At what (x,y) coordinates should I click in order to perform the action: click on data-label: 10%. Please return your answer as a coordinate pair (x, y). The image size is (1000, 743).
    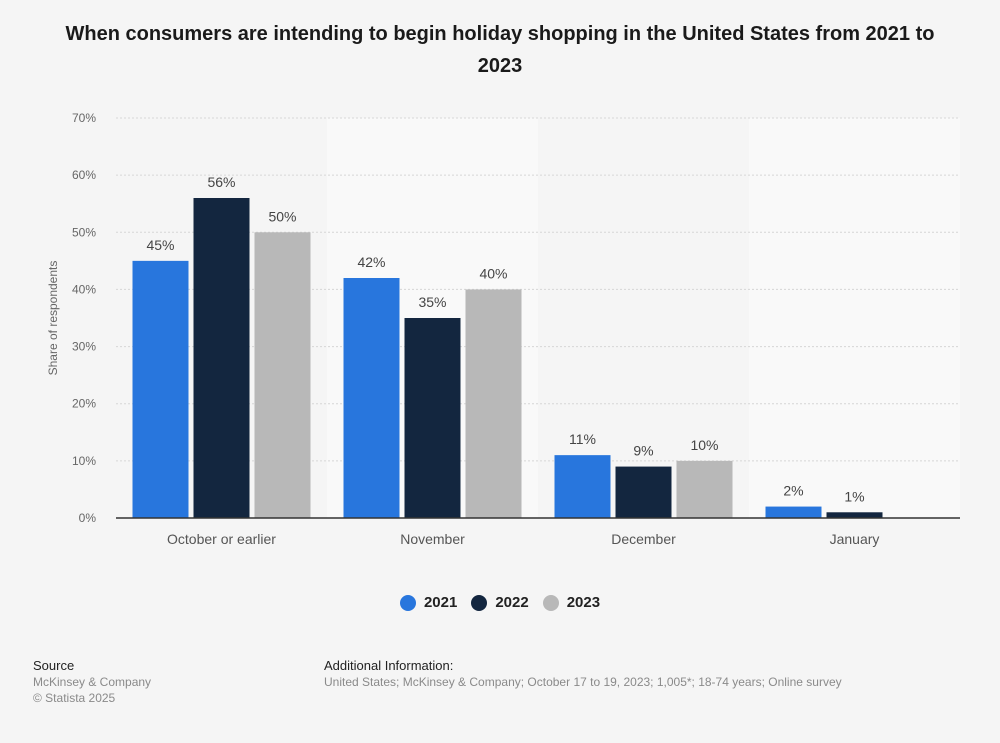
    Looking at the image, I should click on (704, 445).